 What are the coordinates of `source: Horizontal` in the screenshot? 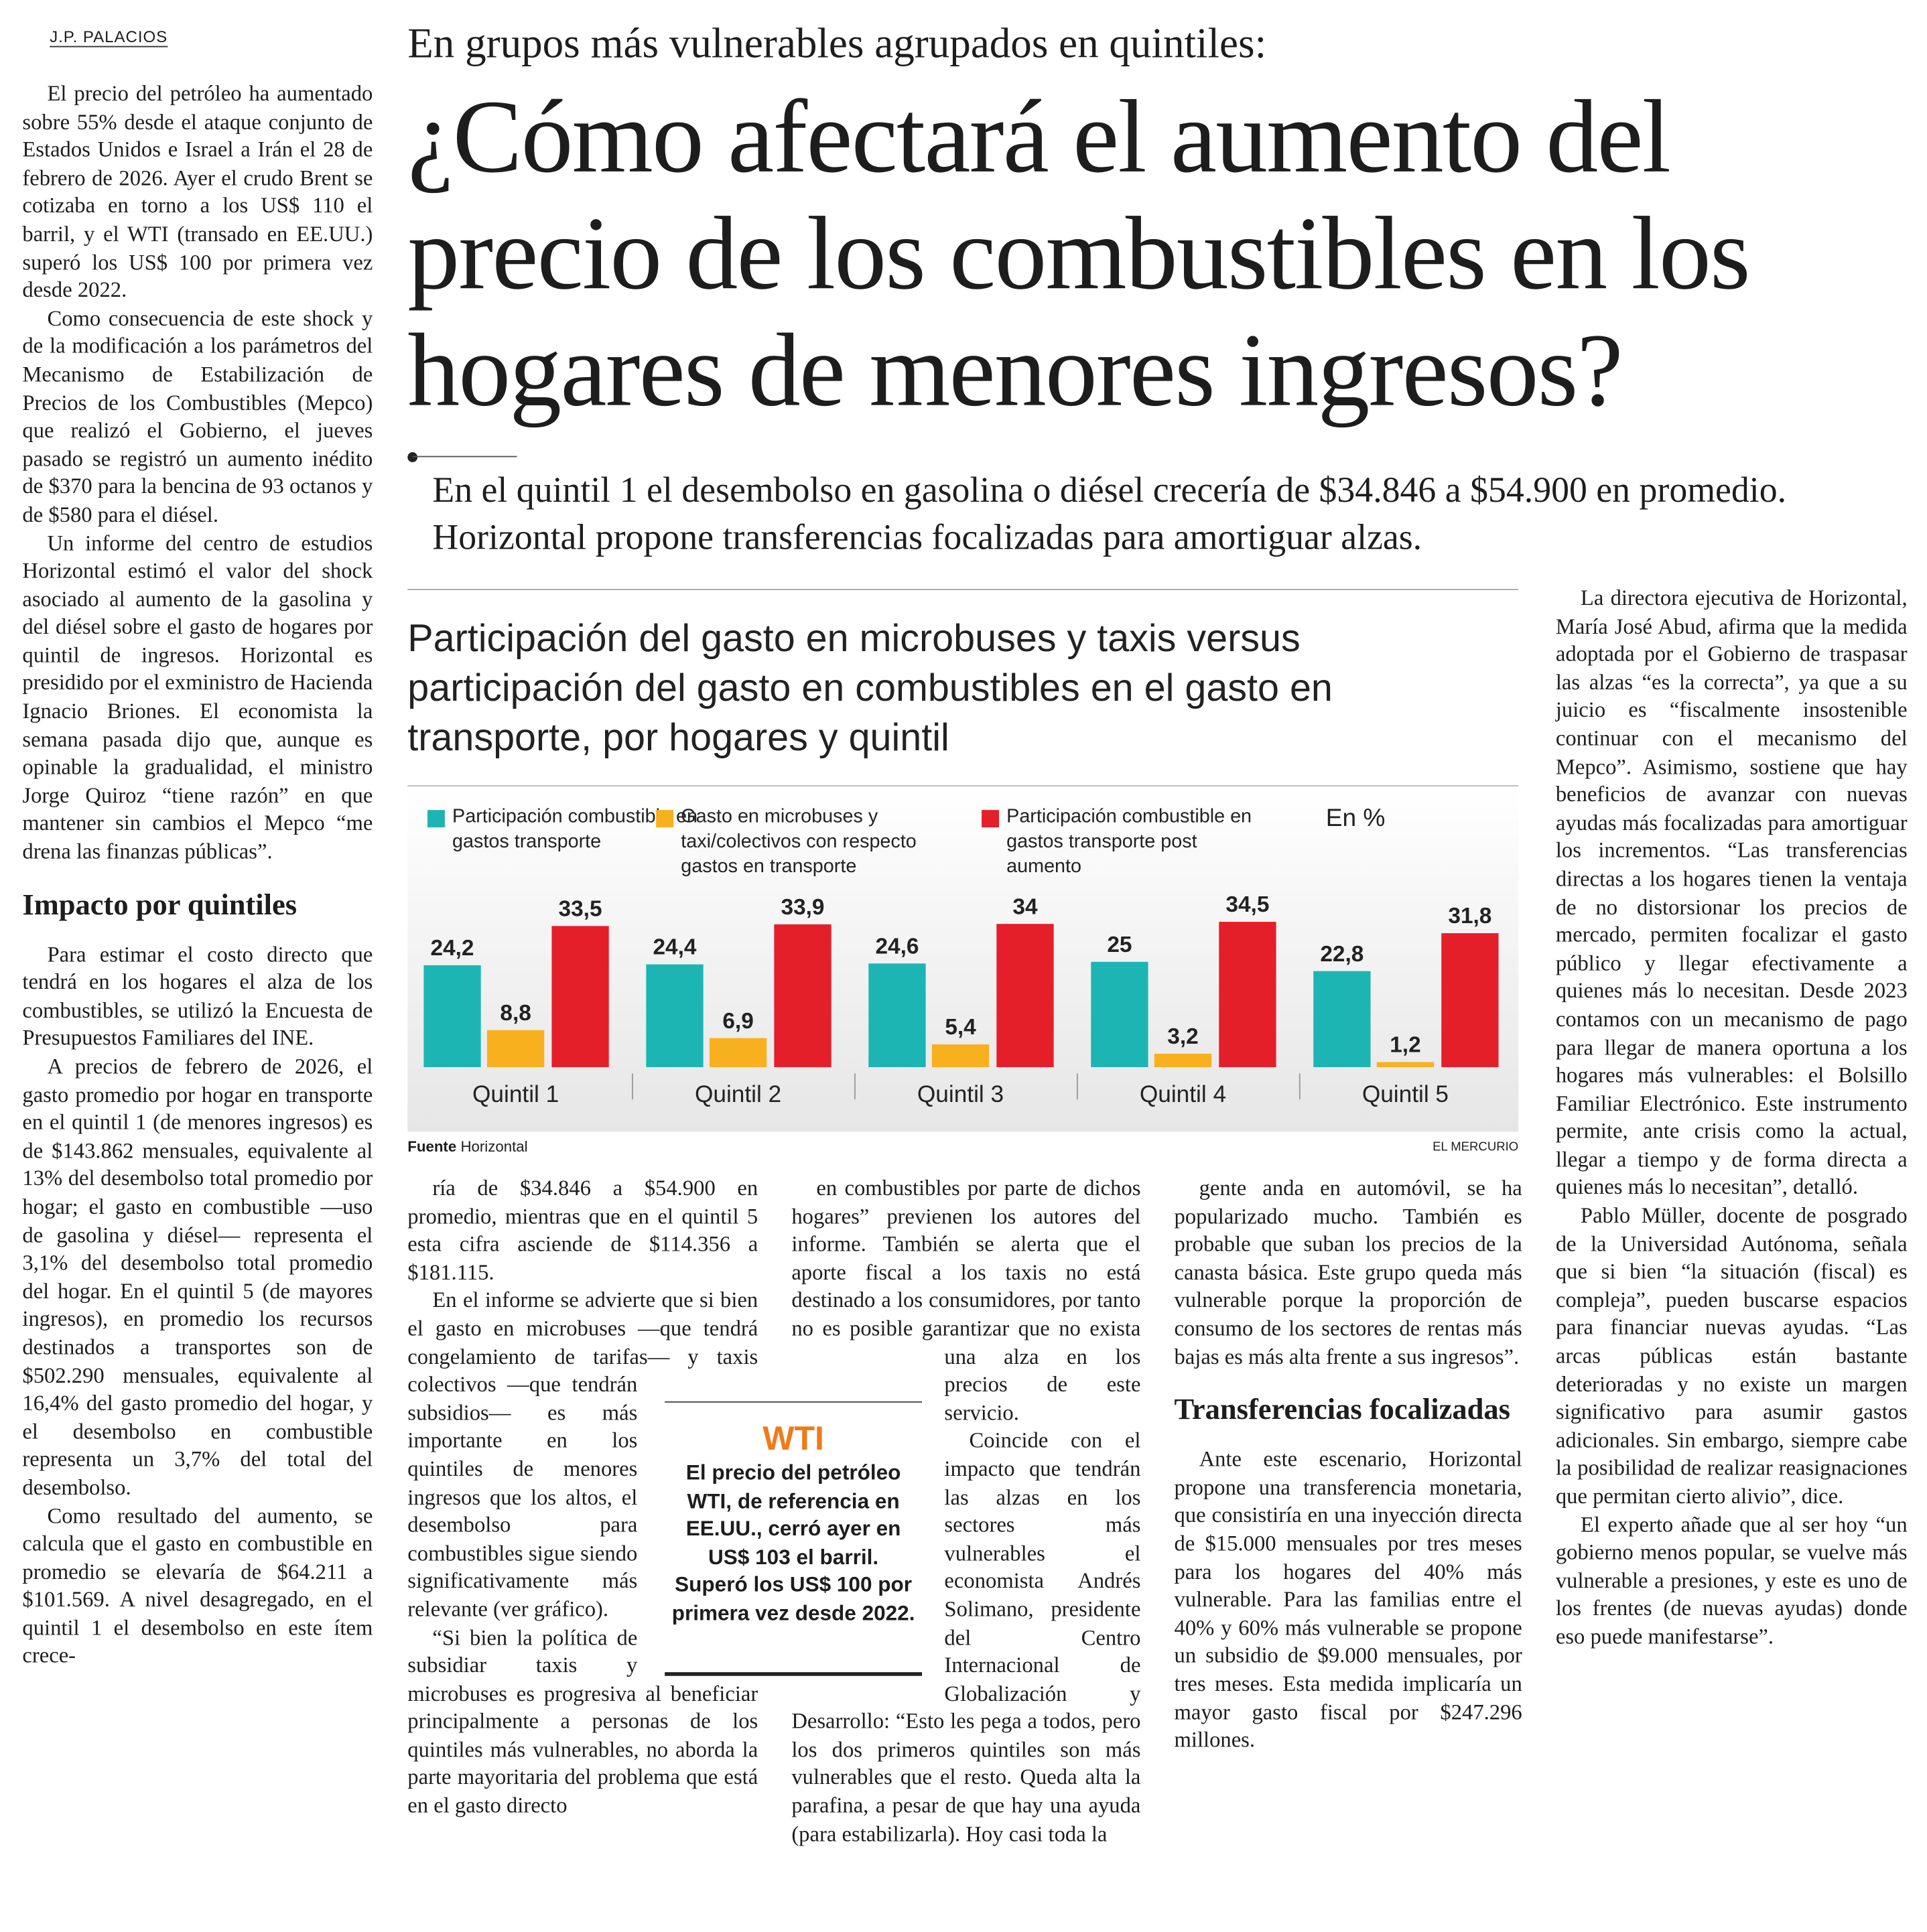 It's located at (494, 1146).